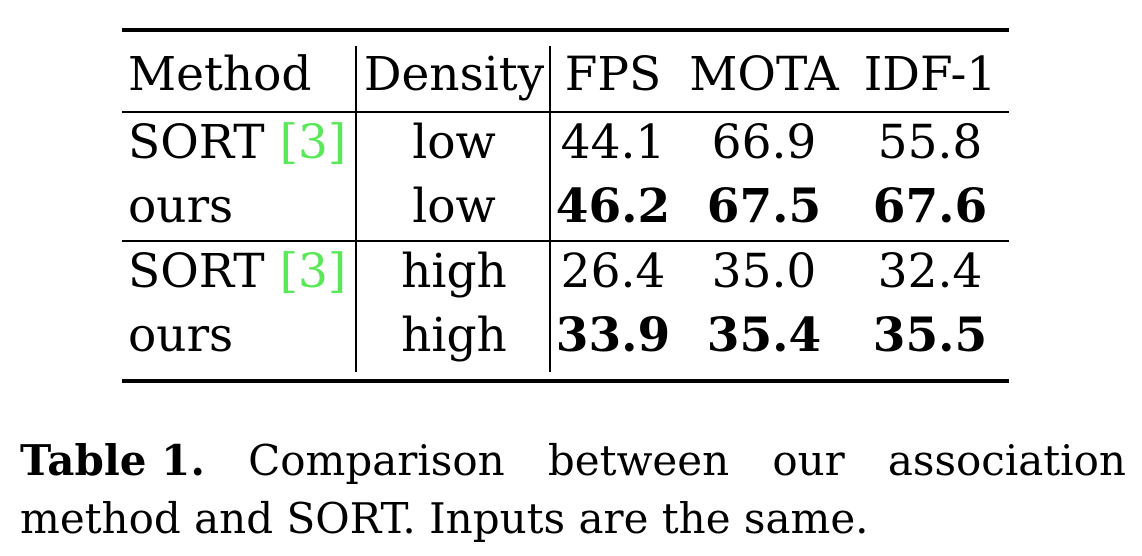 Image resolution: width=1142 pixels, height=556 pixels. Describe the element at coordinates (764, 271) in the screenshot. I see `row-mota: 35.0` at that location.